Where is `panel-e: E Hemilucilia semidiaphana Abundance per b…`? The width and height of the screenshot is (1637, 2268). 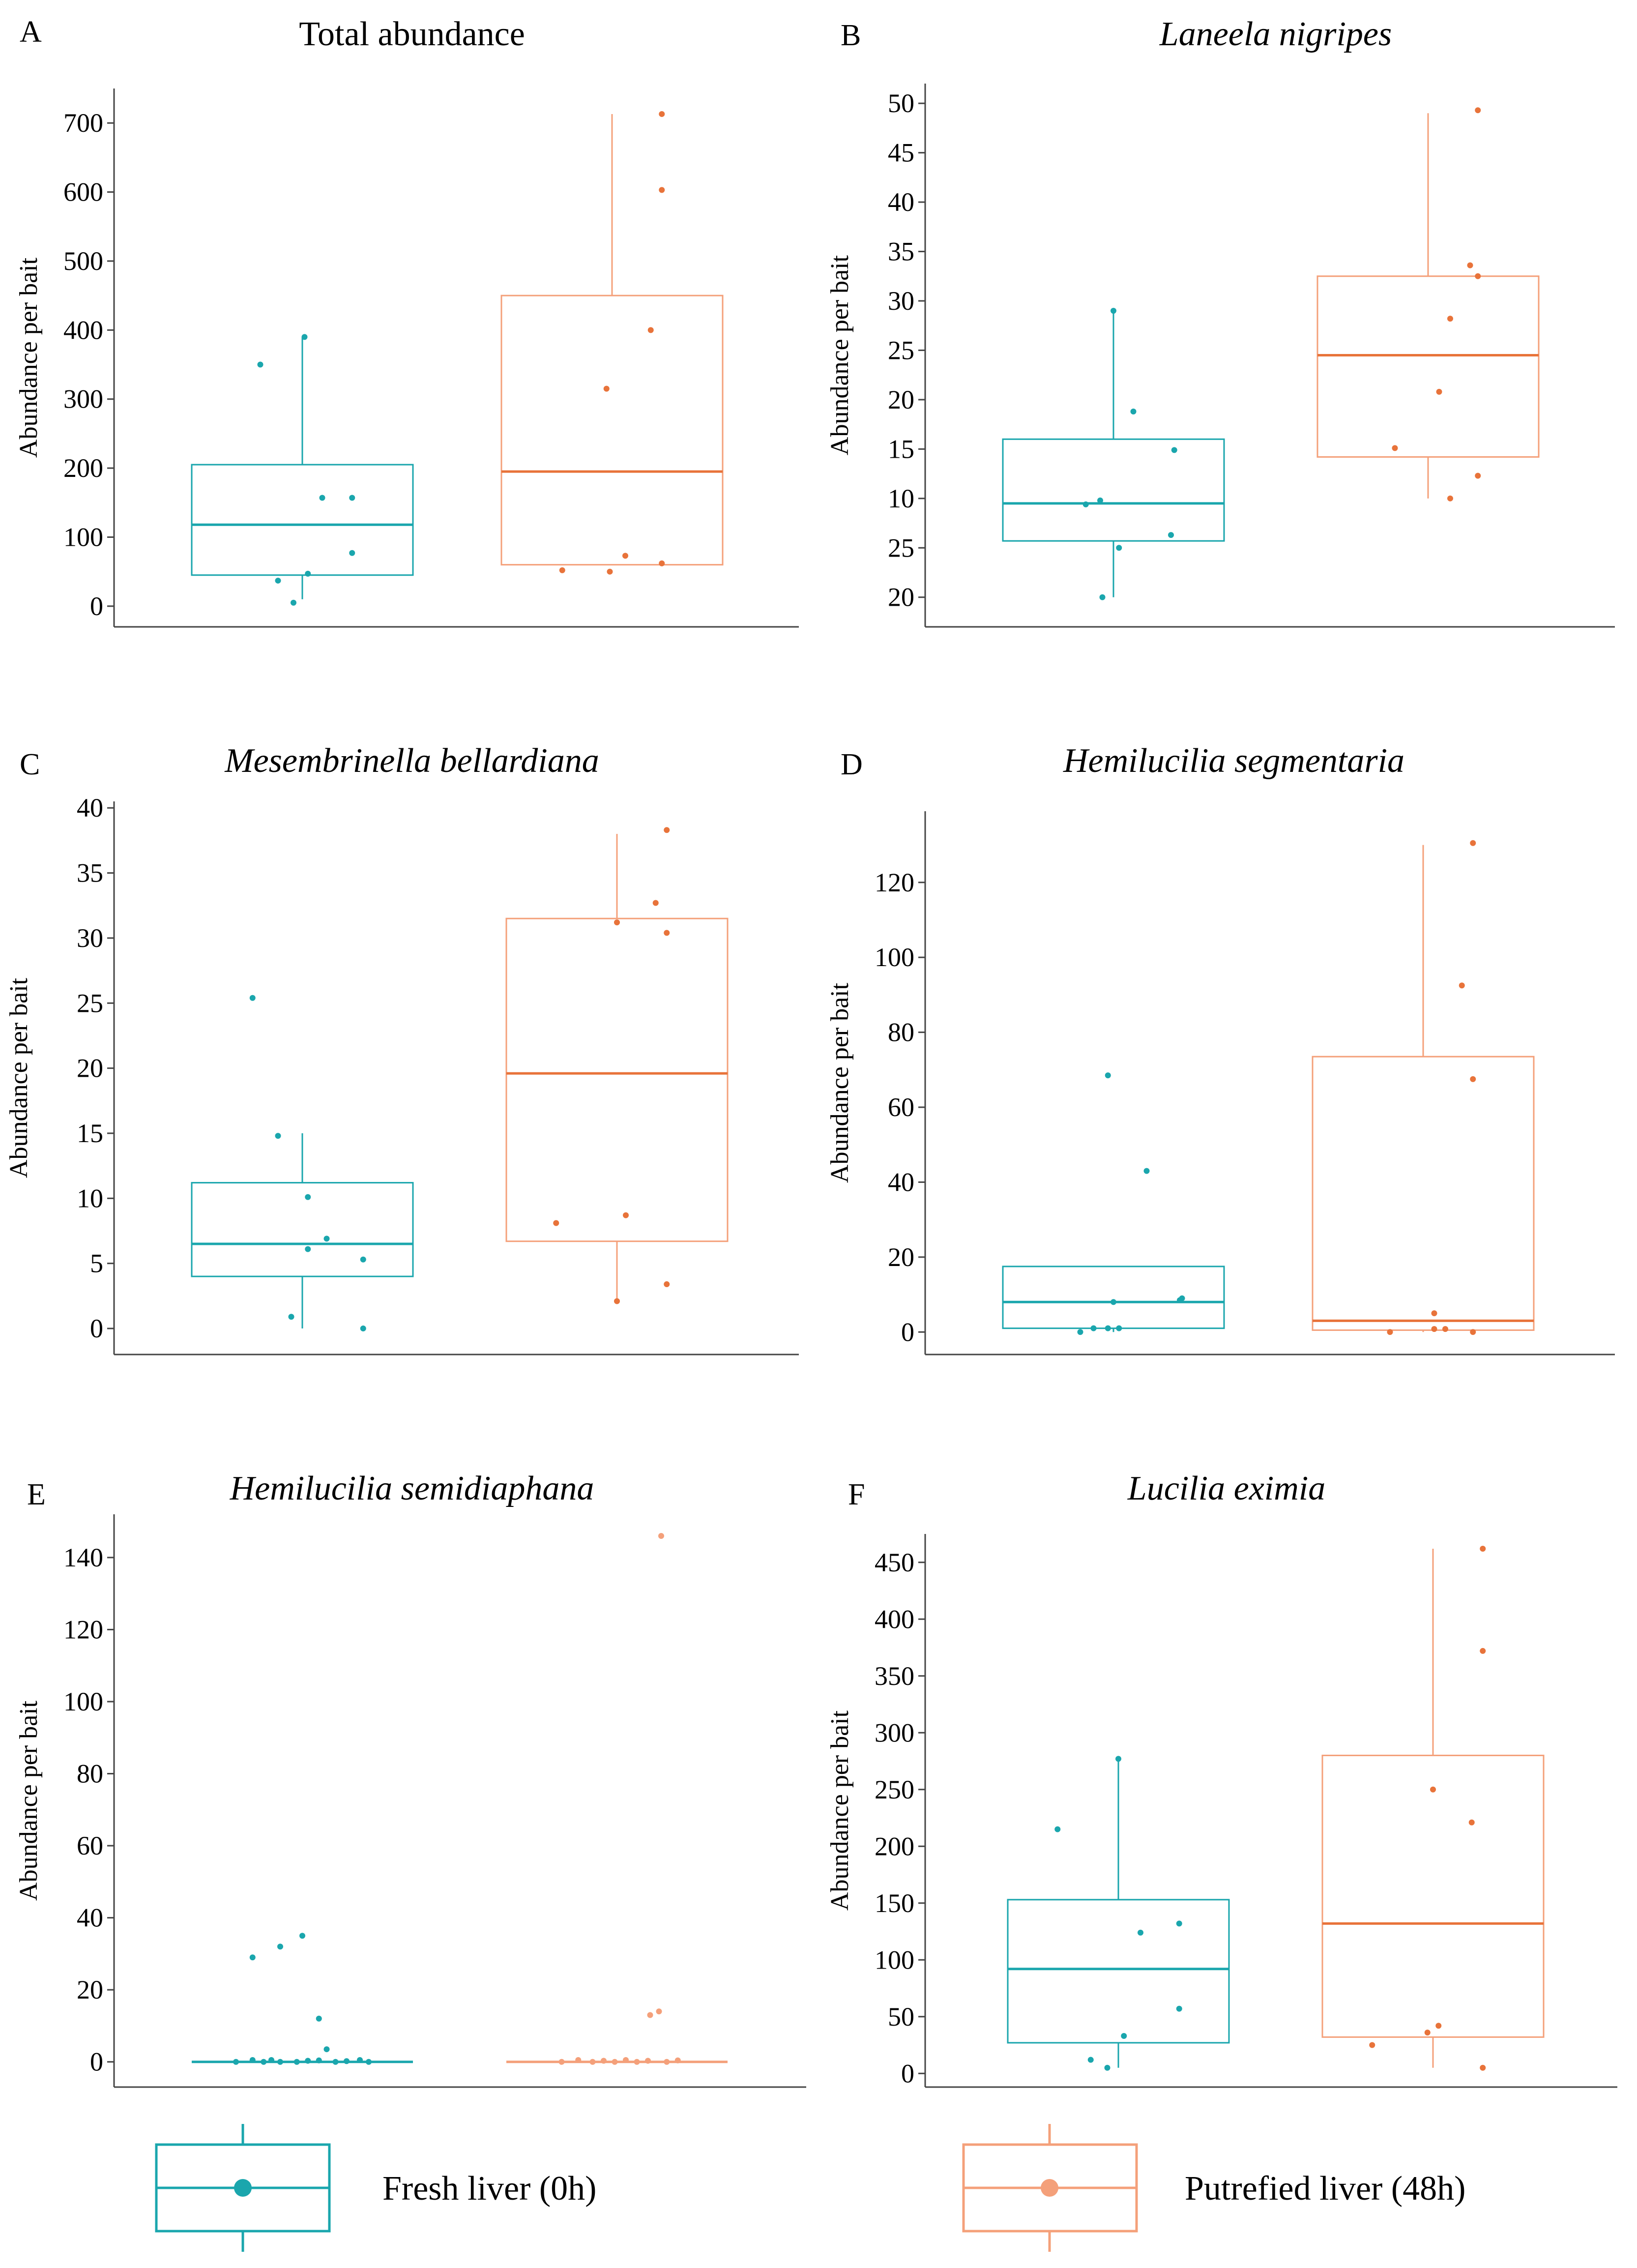
panel-e: E Hemilucilia semidiaphana Abundance per b… is located at coordinates (410, 1779).